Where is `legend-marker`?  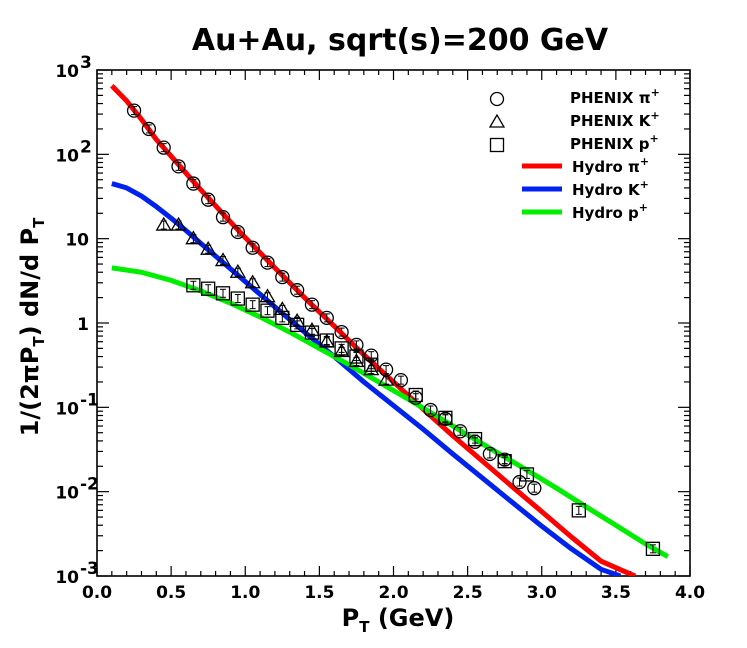
legend-marker is located at coordinates (497, 120).